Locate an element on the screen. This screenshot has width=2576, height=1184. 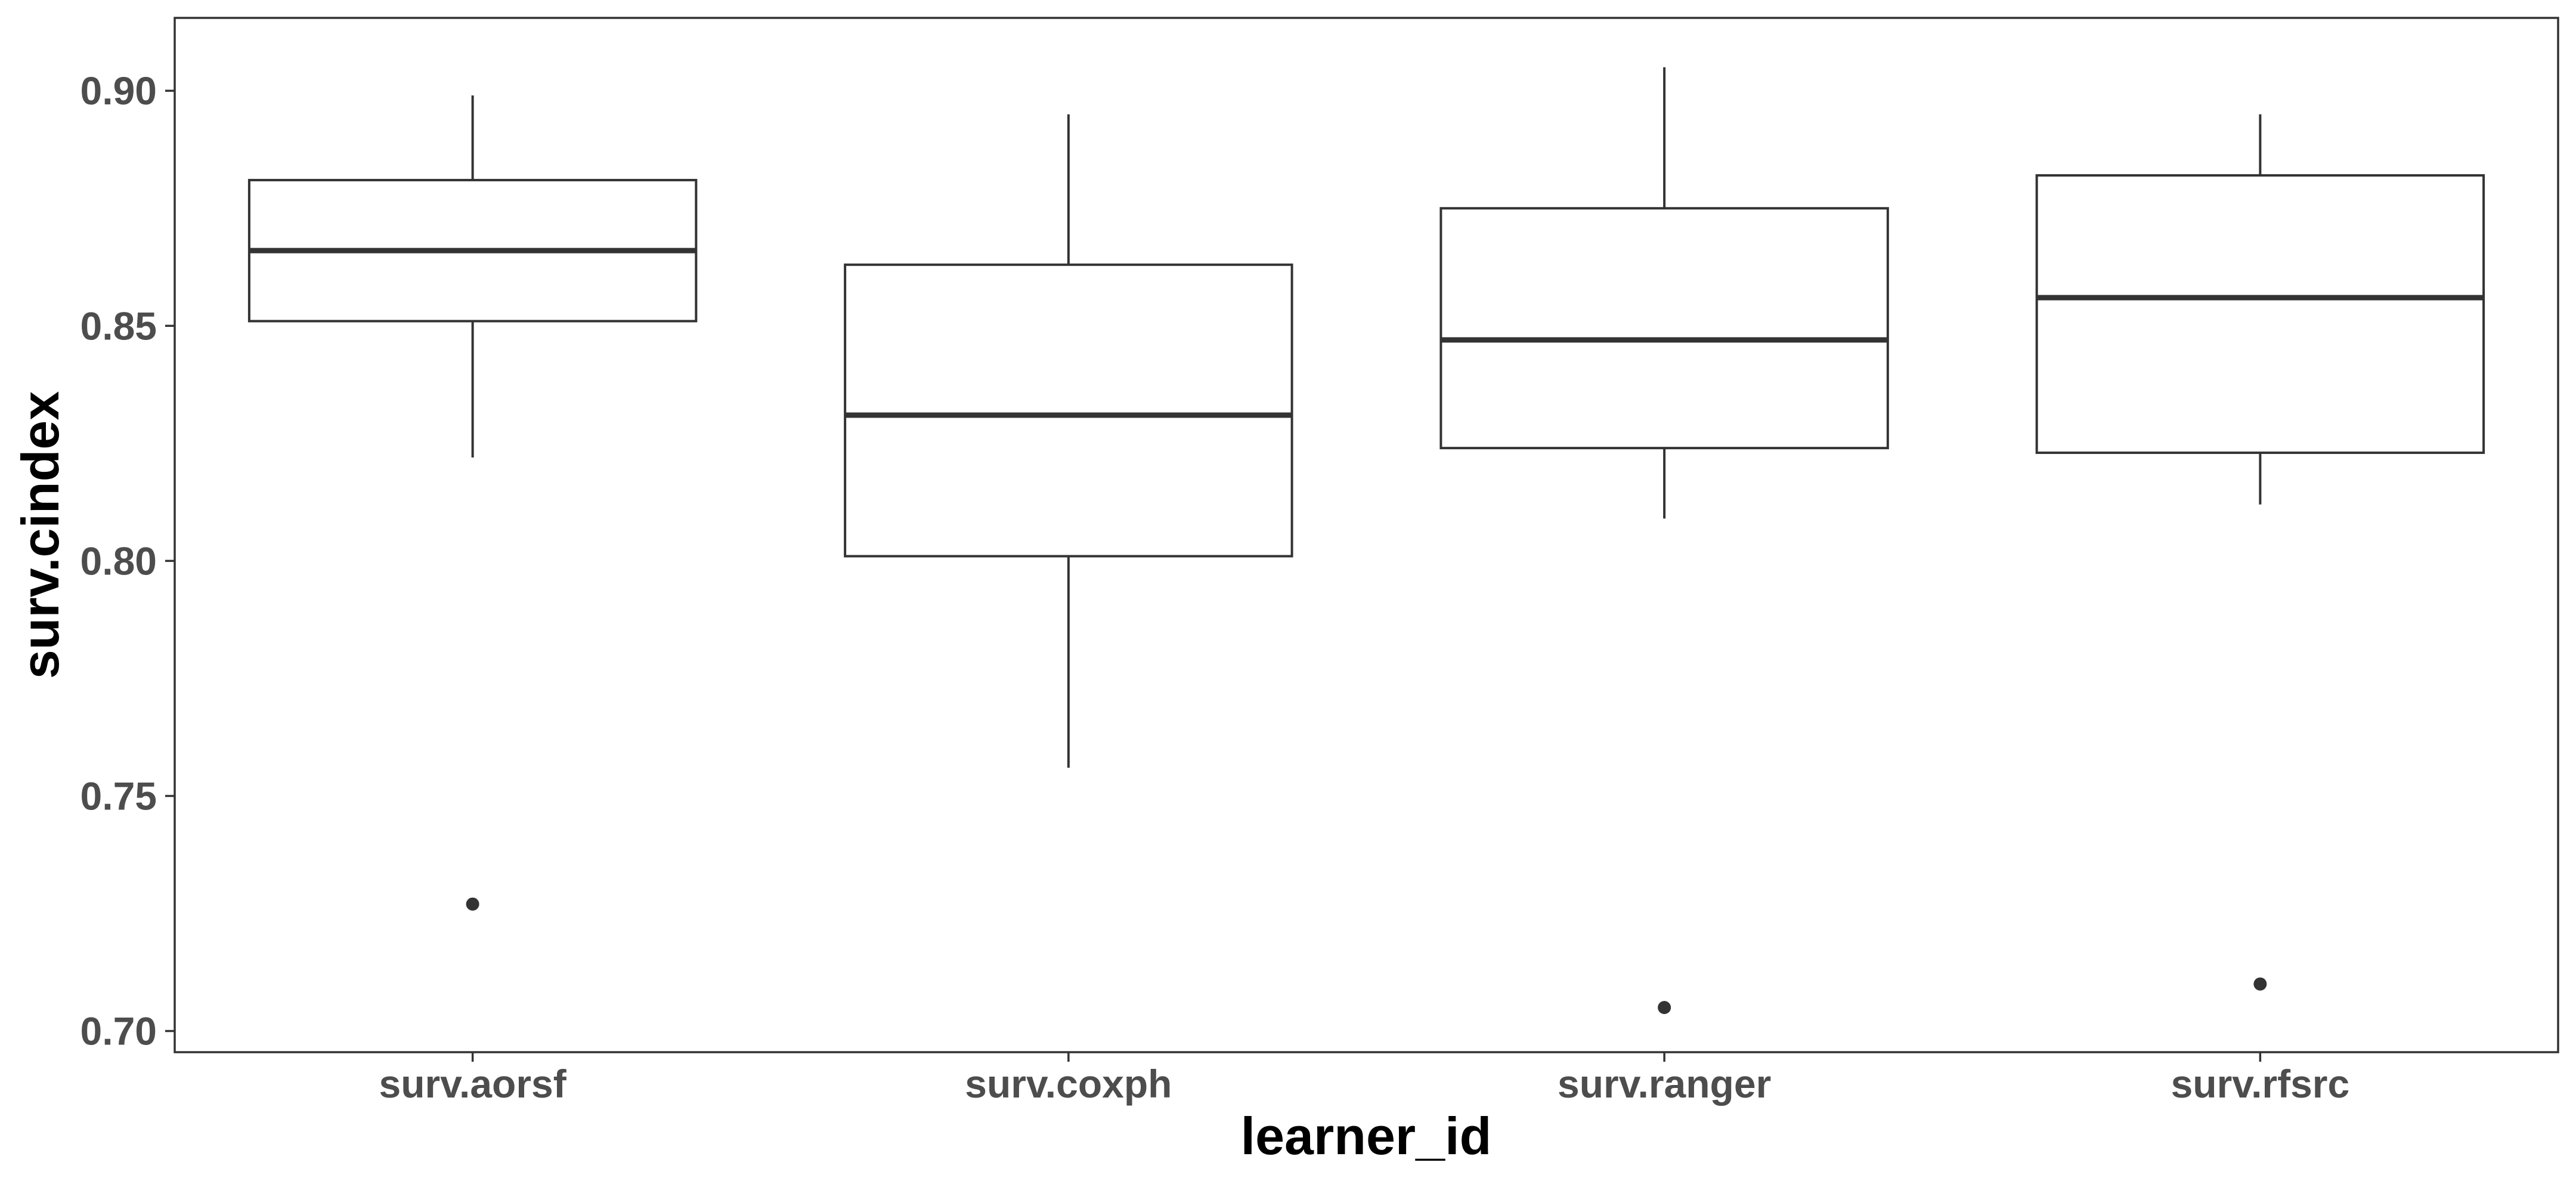
y-tick-label: 0.75 is located at coordinates (119, 796).